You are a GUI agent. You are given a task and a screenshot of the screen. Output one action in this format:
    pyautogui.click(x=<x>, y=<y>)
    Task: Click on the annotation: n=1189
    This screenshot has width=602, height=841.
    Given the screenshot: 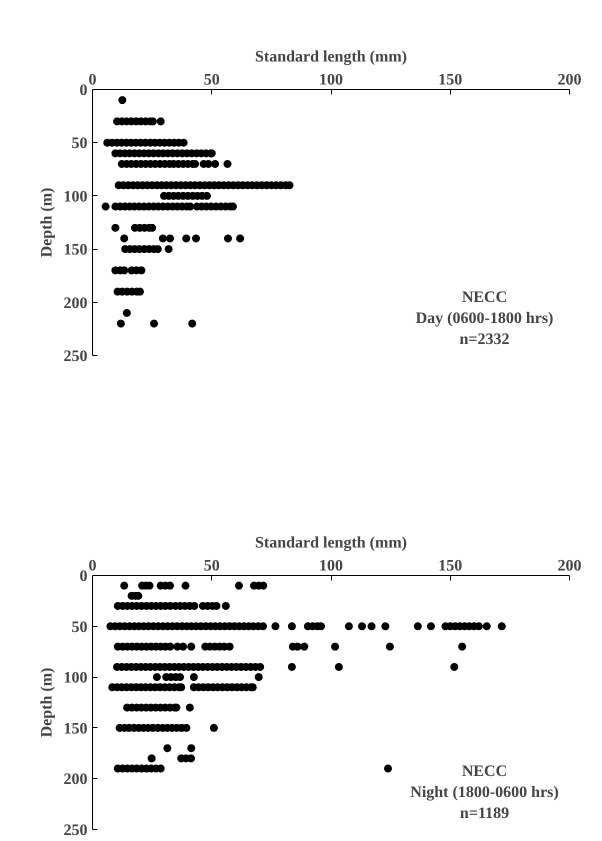 What is the action you would take?
    pyautogui.click(x=485, y=813)
    